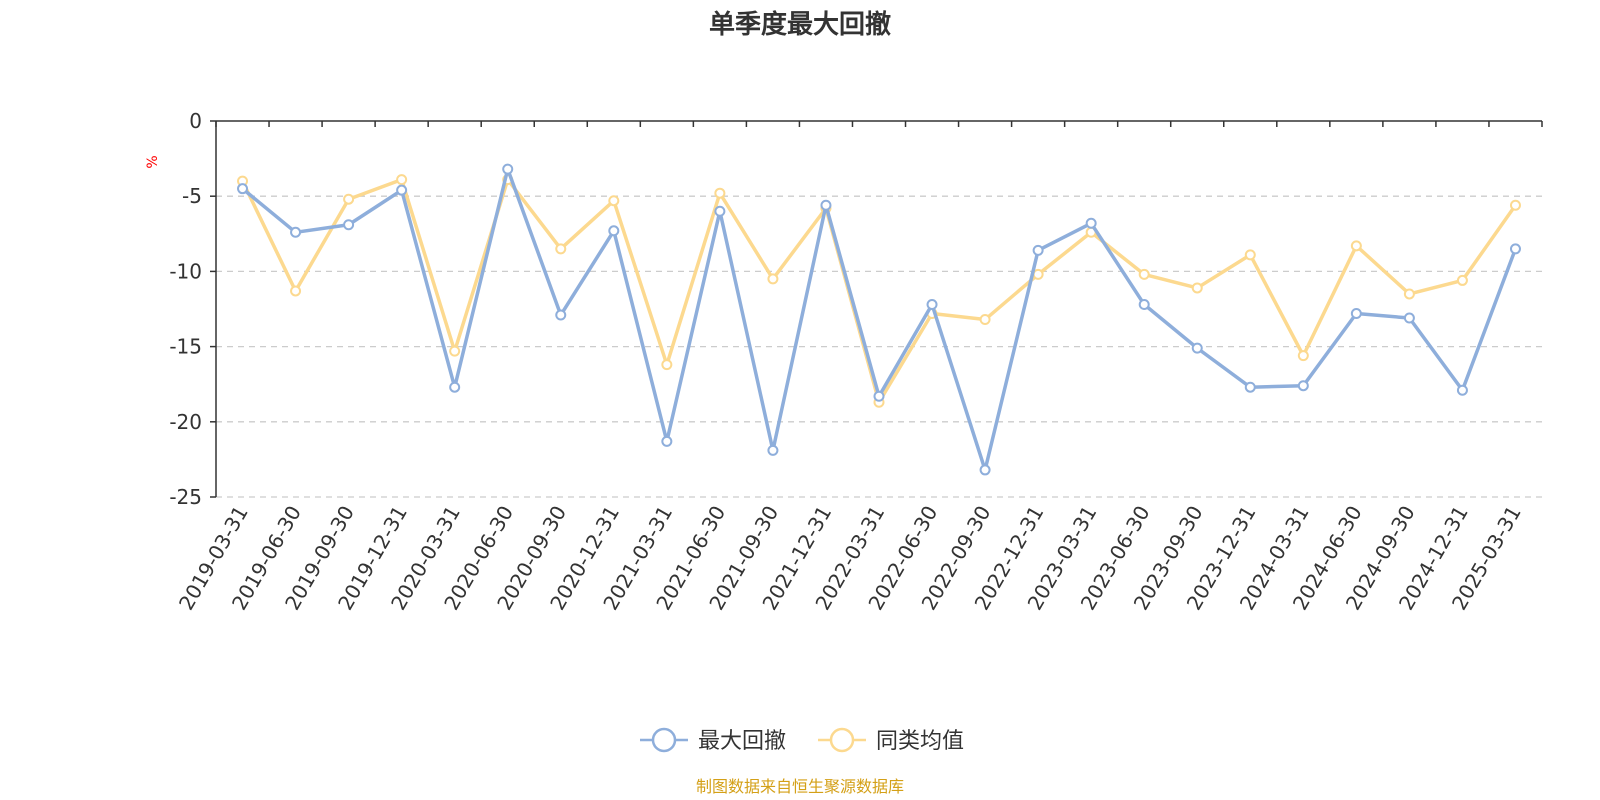  I want to click on legend-item-最大回撤: 最大回撤, so click(713, 740).